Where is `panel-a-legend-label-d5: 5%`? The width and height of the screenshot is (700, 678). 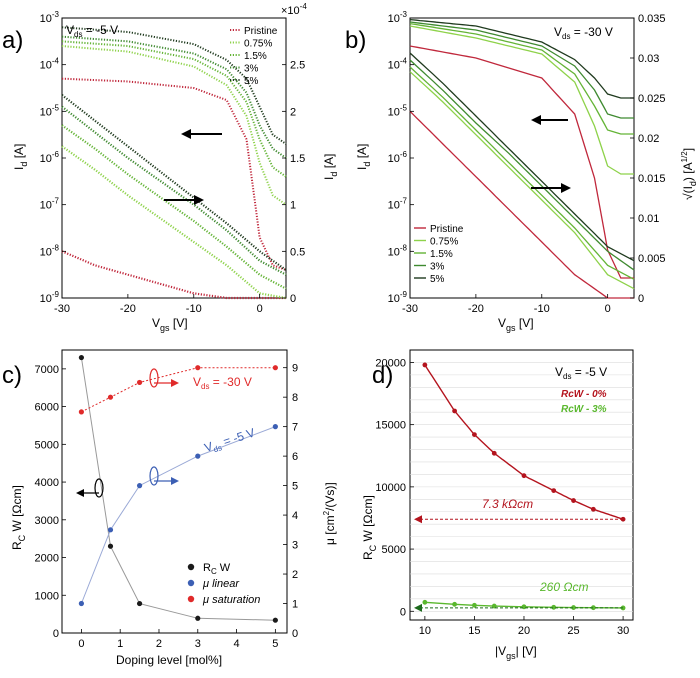
panel-a-legend-label-d5: 5% is located at coordinates (251, 81).